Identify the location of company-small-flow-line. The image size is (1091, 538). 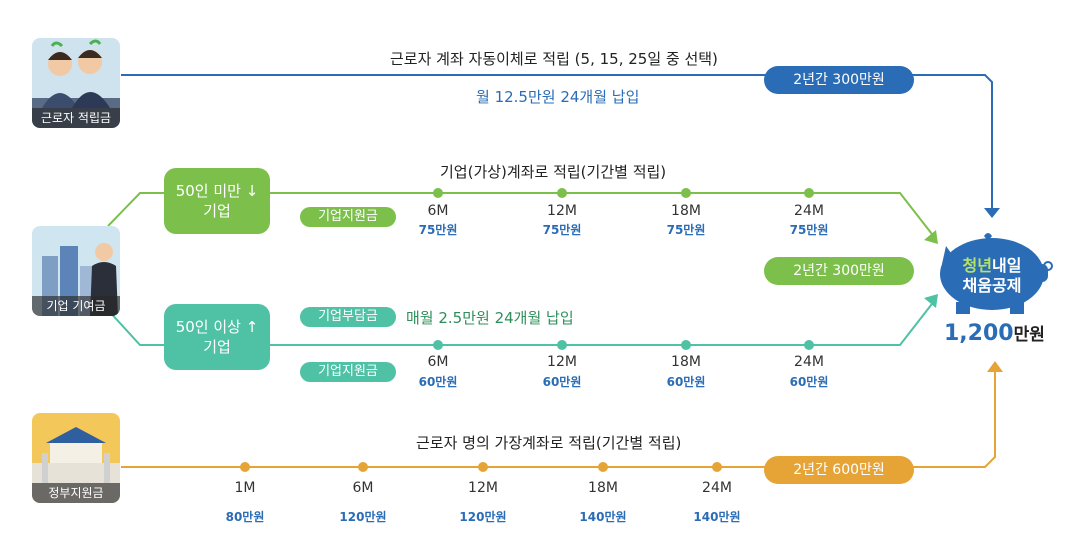
(521, 215).